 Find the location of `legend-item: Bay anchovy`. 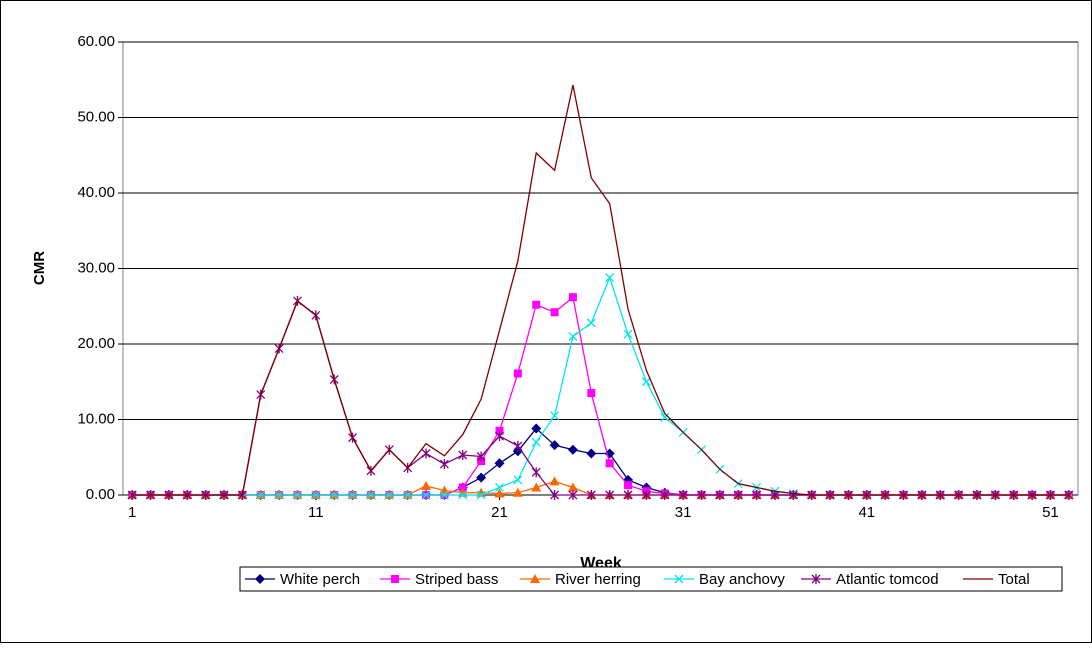

legend-item: Bay anchovy is located at coordinates (724, 579).